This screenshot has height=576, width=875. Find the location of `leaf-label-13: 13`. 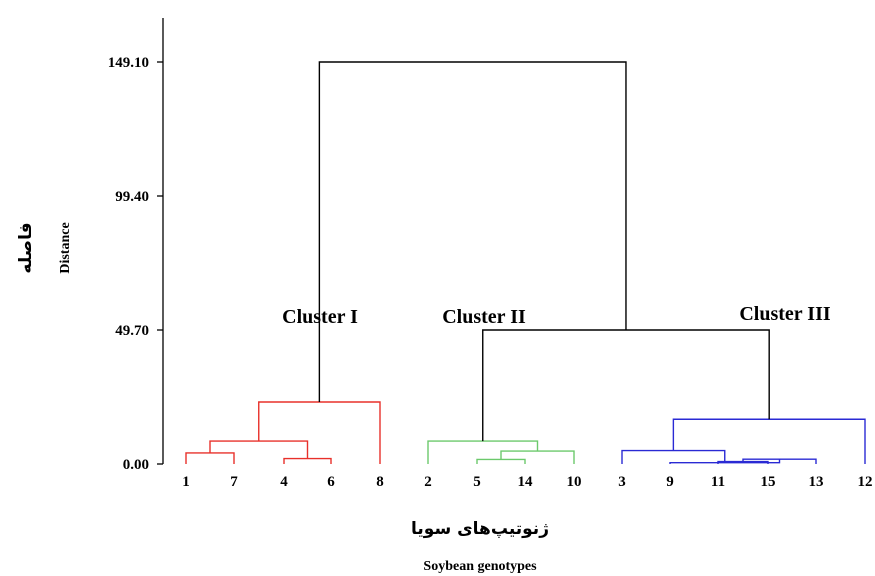

leaf-label-13: 13 is located at coordinates (816, 482).